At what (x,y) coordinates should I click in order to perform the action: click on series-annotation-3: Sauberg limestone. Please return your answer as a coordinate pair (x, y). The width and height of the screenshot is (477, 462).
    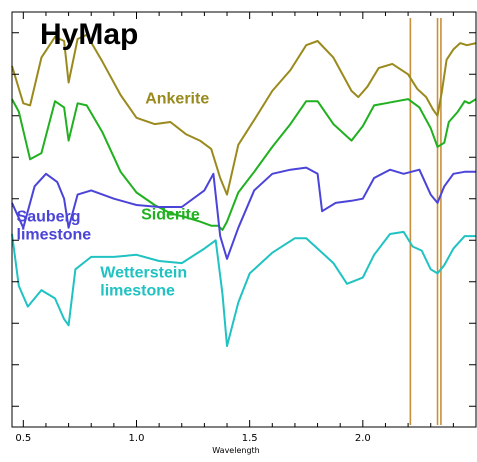
    Looking at the image, I should click on (54, 226).